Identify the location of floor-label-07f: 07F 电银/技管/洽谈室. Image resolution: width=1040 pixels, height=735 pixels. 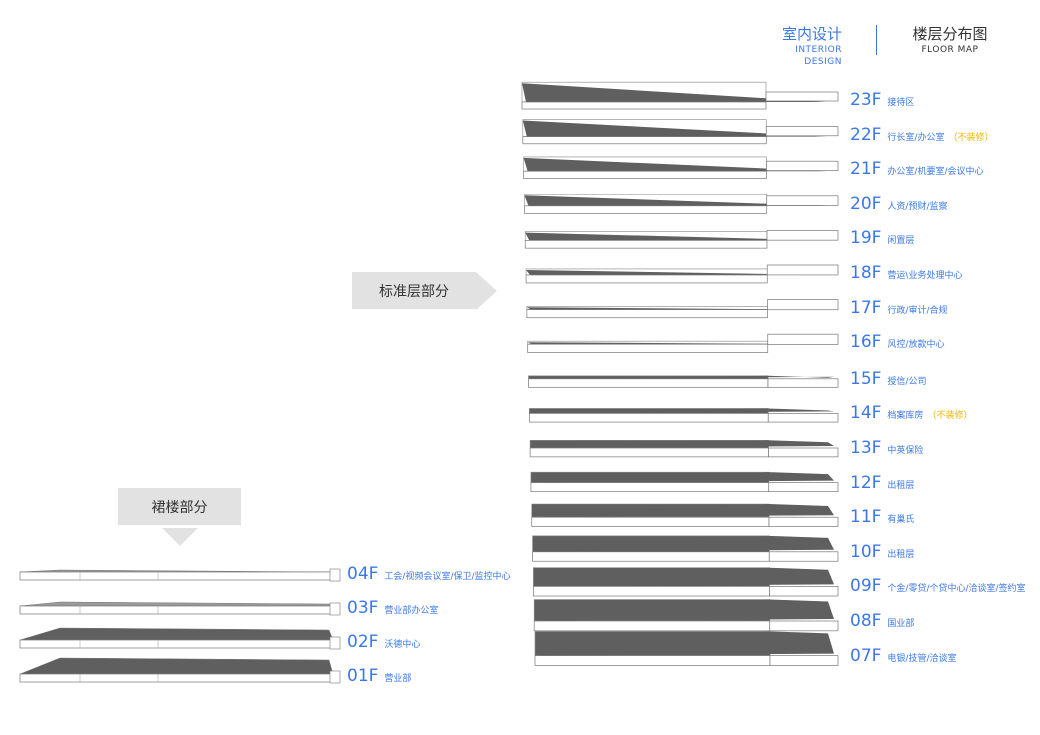
(903, 656).